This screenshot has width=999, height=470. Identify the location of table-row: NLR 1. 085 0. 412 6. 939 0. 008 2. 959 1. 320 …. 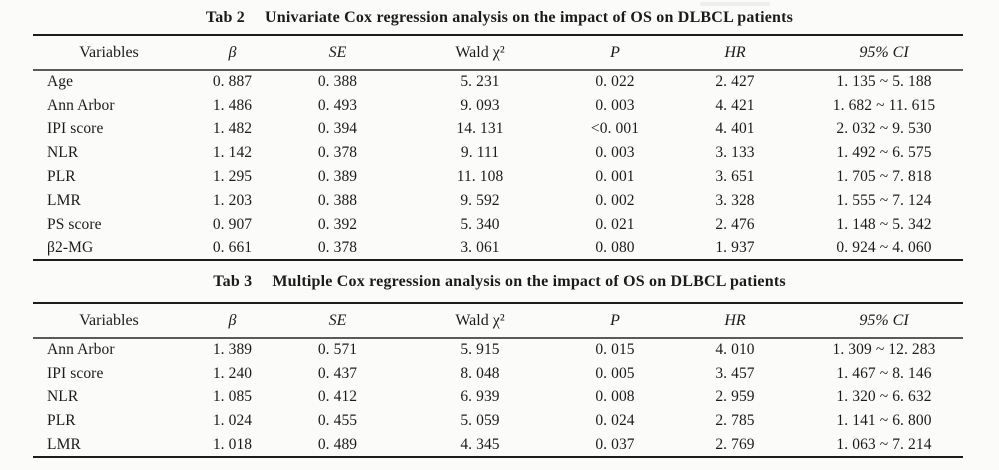
(498, 398).